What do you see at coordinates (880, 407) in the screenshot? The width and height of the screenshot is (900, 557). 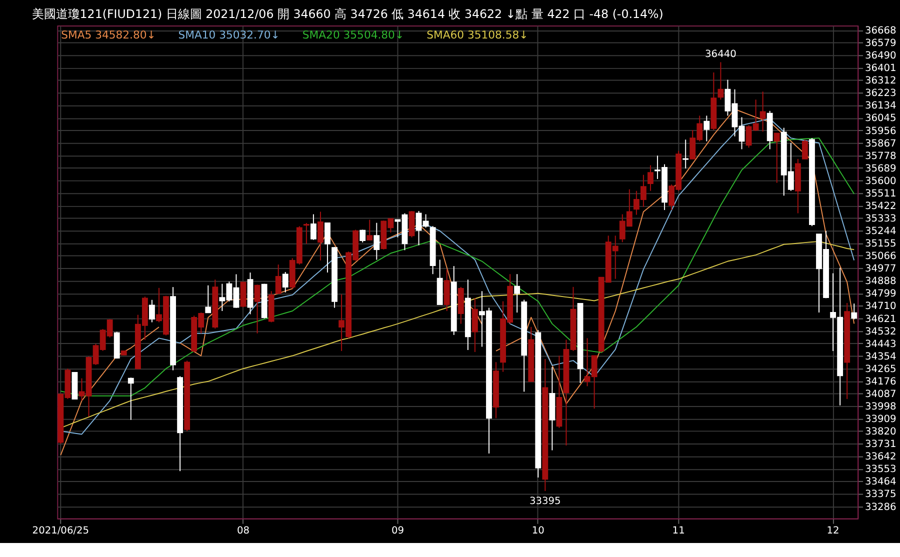 I see `y-tick-label: 33998` at bounding box center [880, 407].